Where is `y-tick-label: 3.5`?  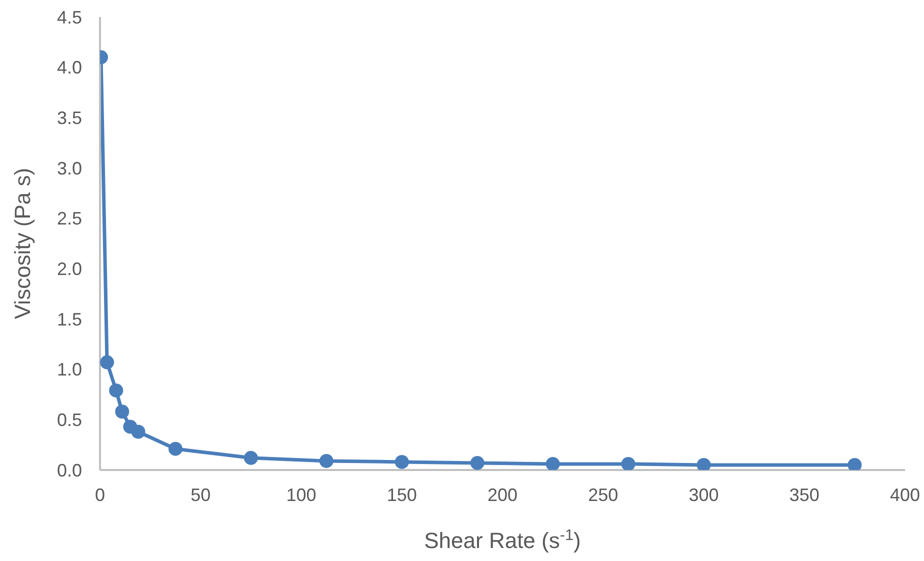
y-tick-label: 3.5 is located at coordinates (69, 118).